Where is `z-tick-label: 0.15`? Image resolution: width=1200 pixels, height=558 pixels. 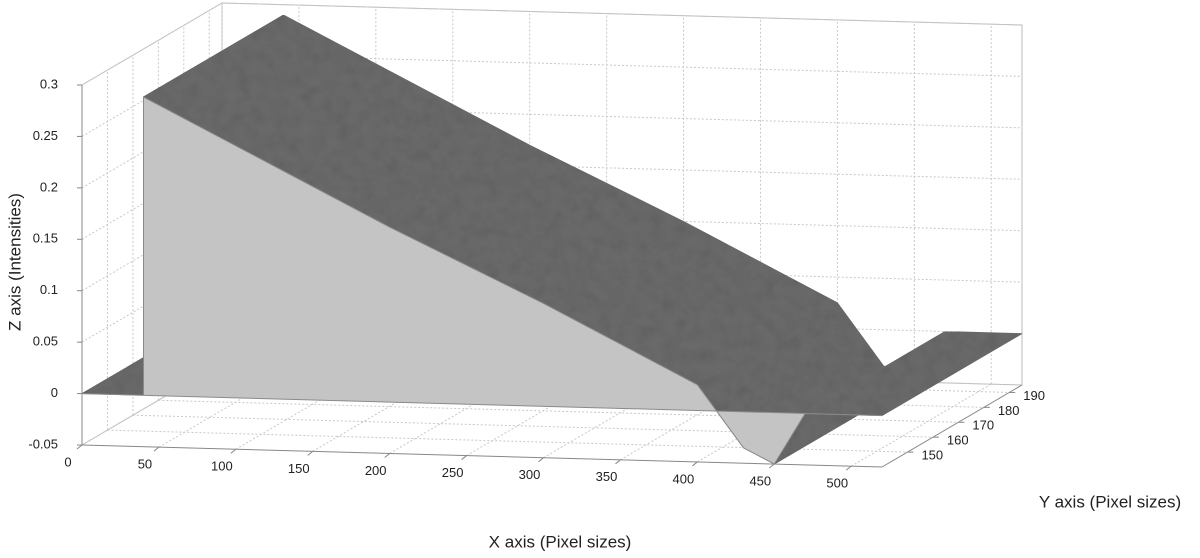 z-tick-label: 0.15 is located at coordinates (45, 238).